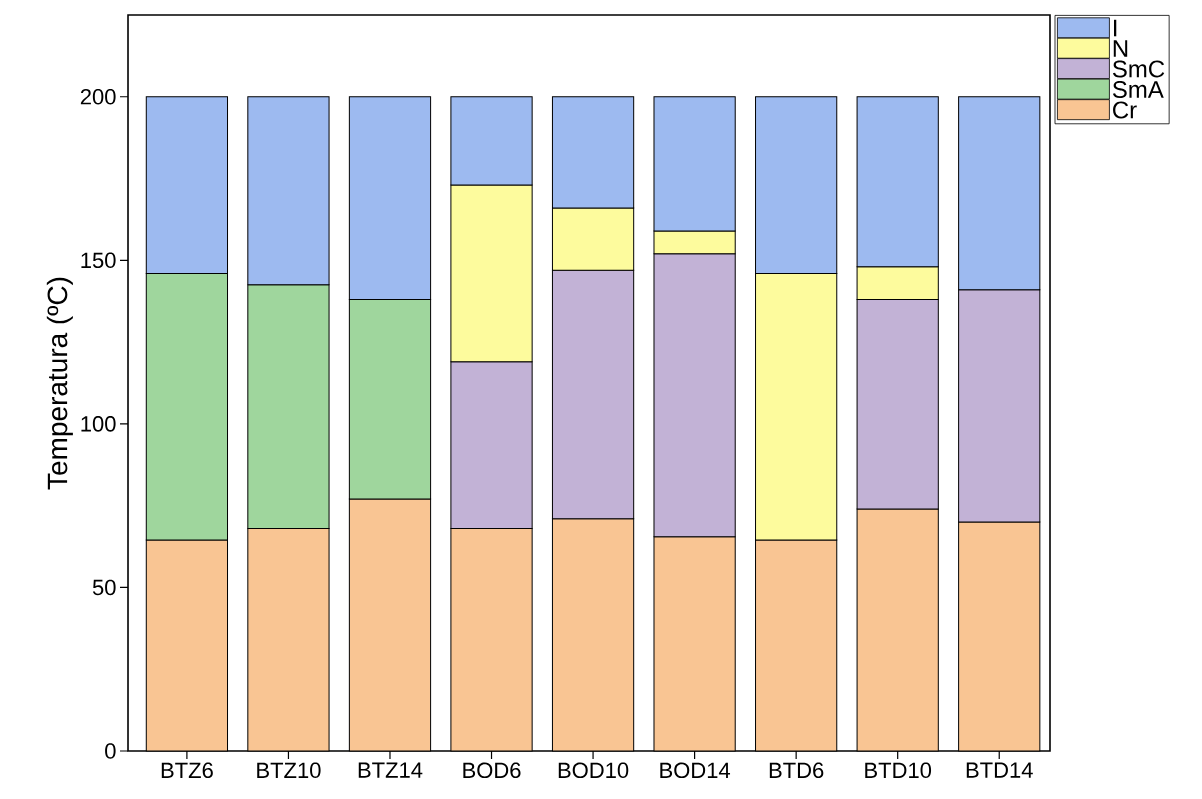 The image size is (1202, 799). What do you see at coordinates (1120, 48) in the screenshot?
I see `legend-label: N` at bounding box center [1120, 48].